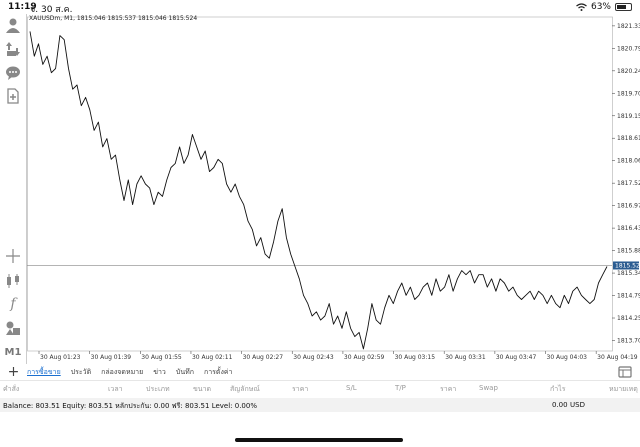 The image size is (640, 447). I want to click on y-tick-label: 1817.520, so click(628, 183).